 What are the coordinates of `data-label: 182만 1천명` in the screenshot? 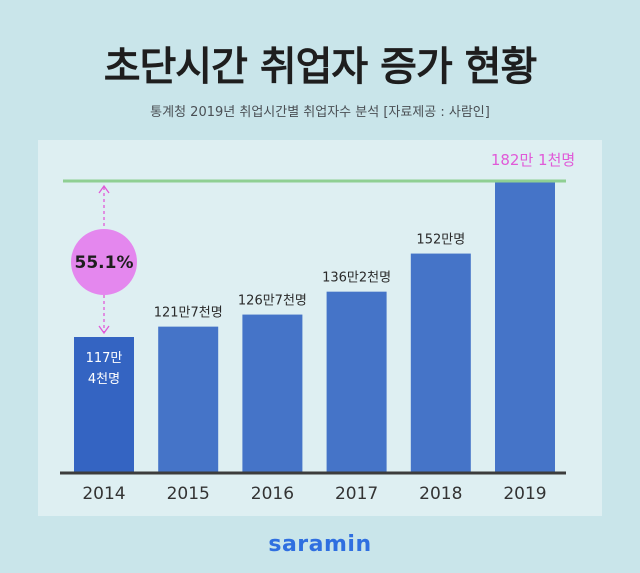 It's located at (533, 160).